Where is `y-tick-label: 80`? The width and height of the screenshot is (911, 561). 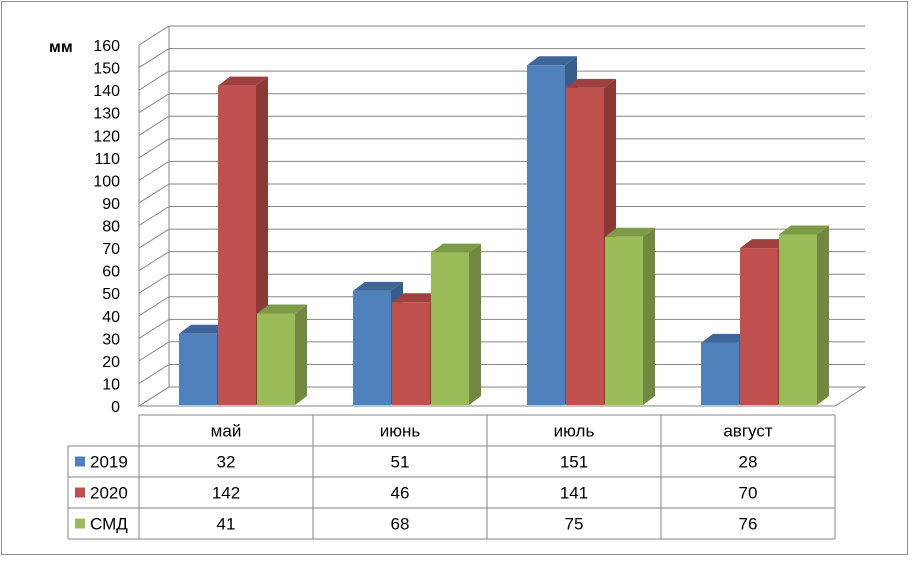
y-tick-label: 80 is located at coordinates (111, 227).